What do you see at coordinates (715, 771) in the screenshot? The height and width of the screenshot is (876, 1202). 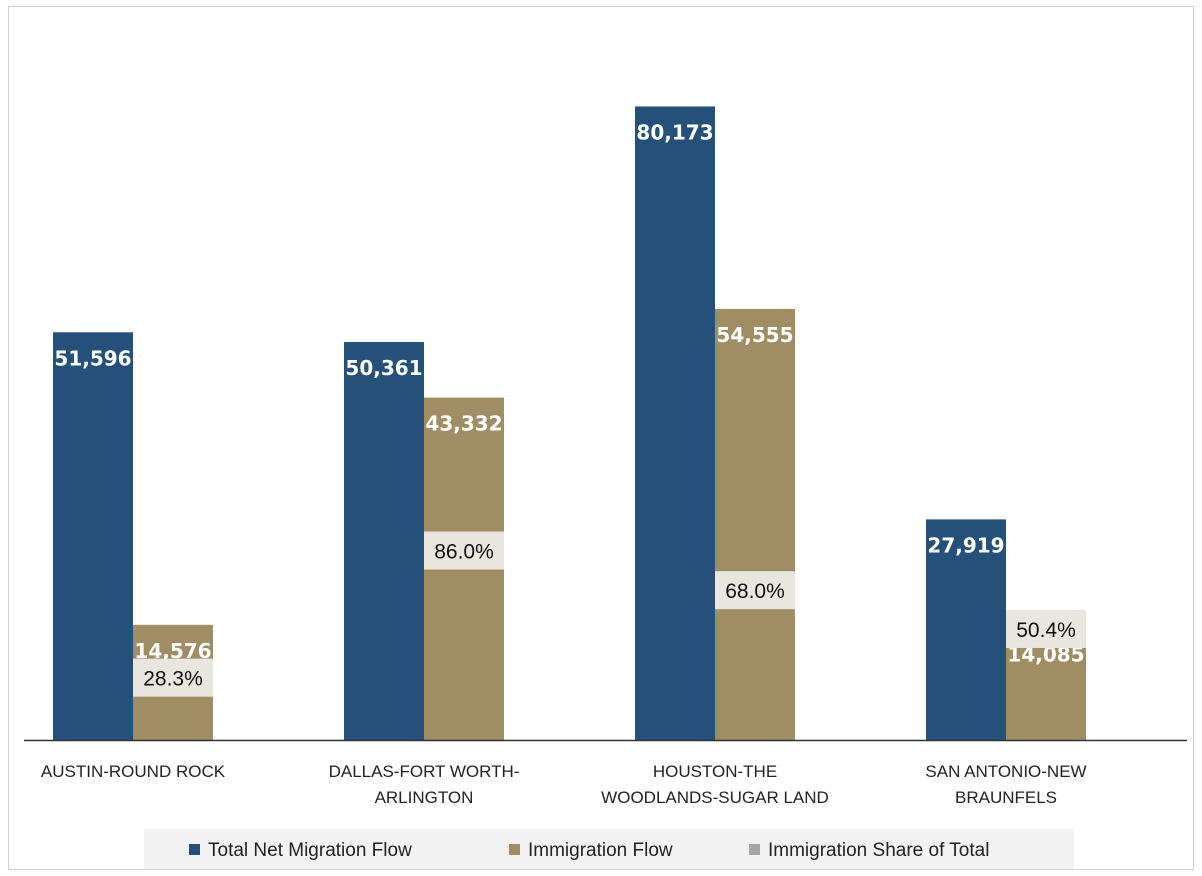 I see `category-label-2-line-0: HOUSTON-THE` at bounding box center [715, 771].